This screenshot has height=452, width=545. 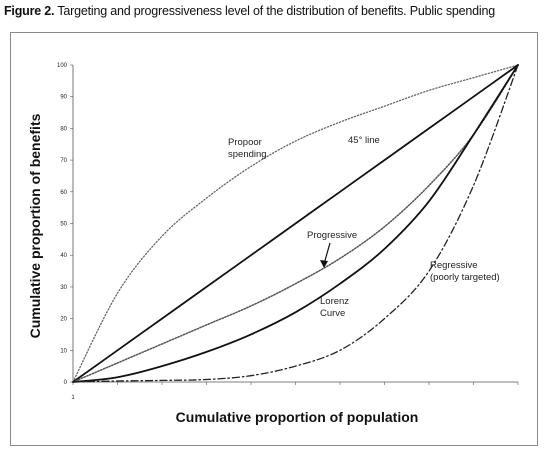 I want to click on x-axis-label: Cumulative proportion of population, so click(x=297, y=417).